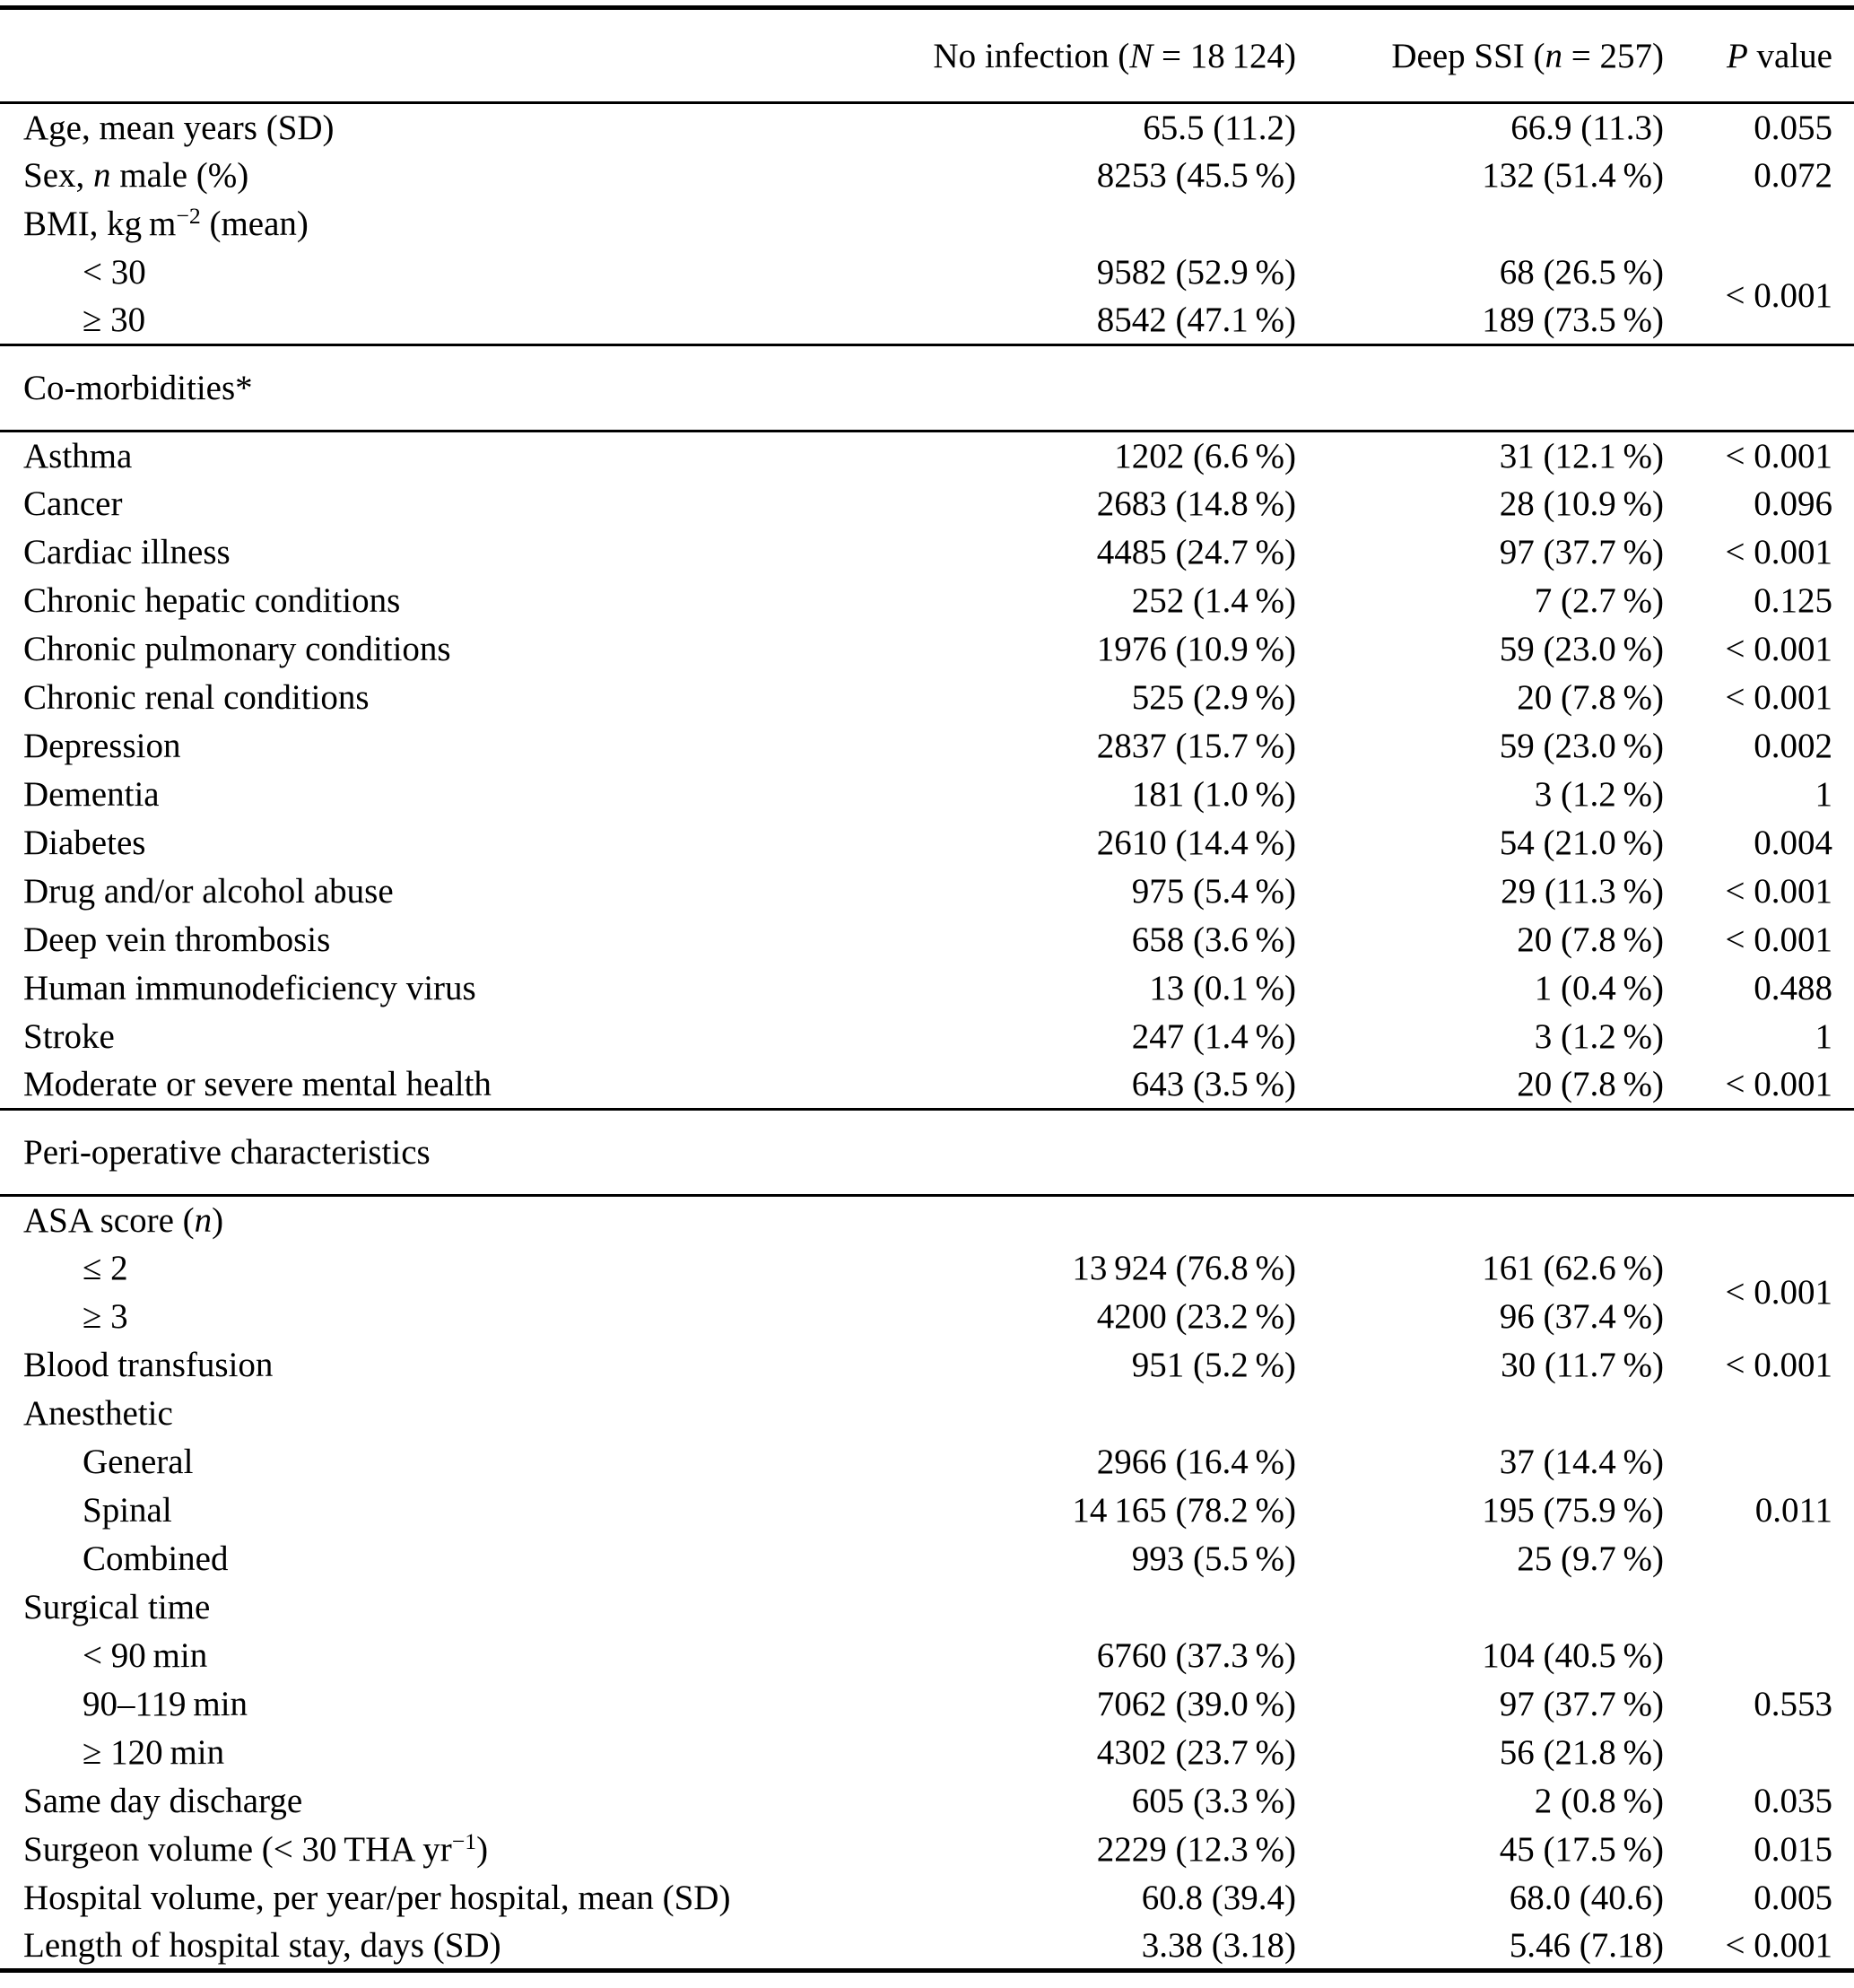 The height and width of the screenshot is (1988, 1854). What do you see at coordinates (1581, 843) in the screenshot?
I see `value-deep-ssi: 54 (21.0 %)` at bounding box center [1581, 843].